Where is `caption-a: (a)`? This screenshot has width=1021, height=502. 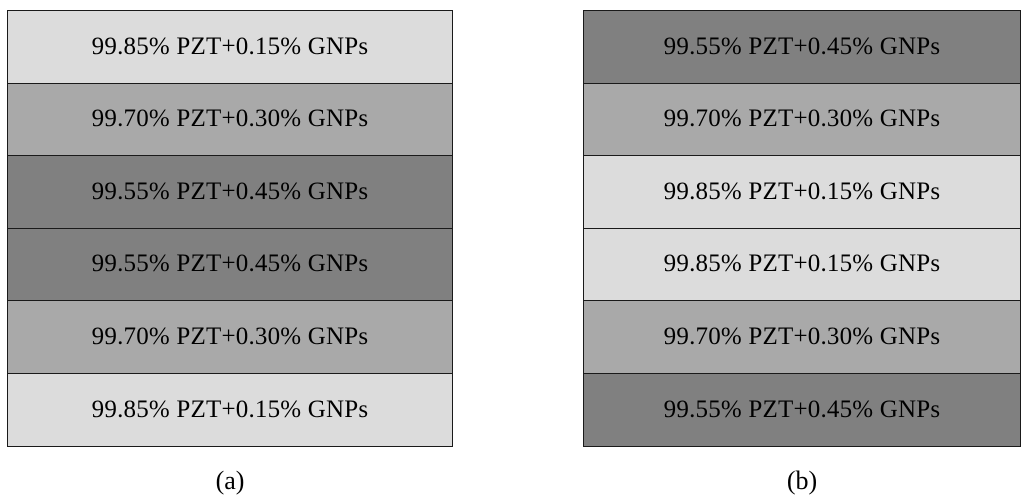 caption-a: (a) is located at coordinates (230, 480).